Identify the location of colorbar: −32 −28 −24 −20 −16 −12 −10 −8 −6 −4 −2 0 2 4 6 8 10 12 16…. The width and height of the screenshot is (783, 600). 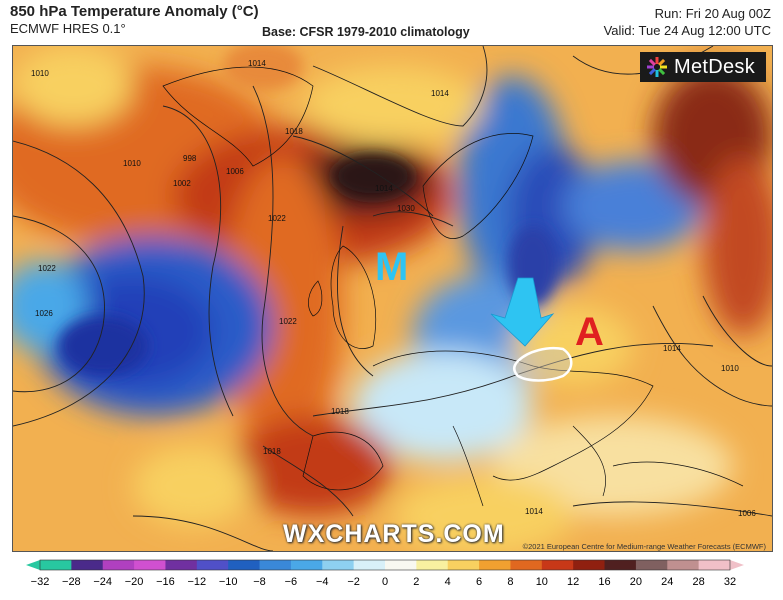
(391, 577).